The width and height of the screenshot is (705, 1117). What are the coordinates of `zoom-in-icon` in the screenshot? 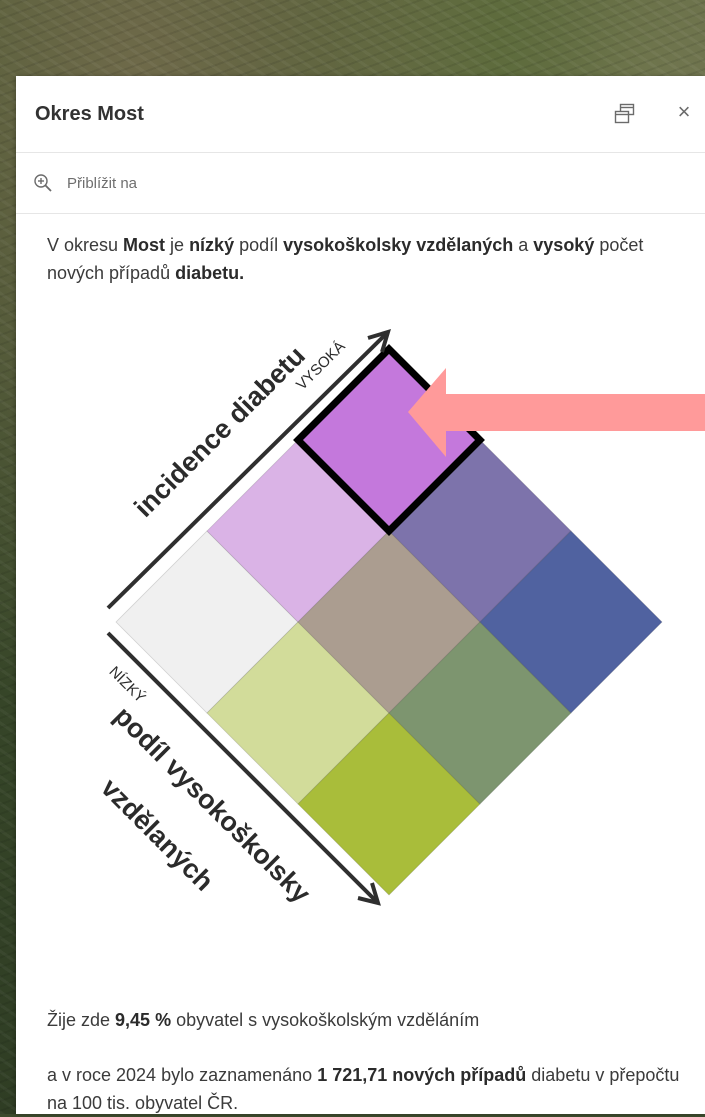 It's located at (43, 183).